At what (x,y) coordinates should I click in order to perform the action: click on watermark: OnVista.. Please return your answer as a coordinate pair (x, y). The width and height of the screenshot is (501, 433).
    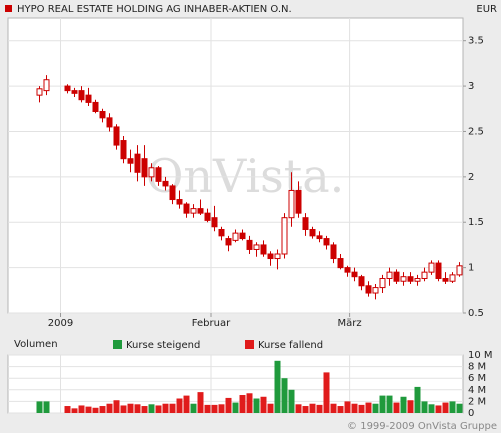
    Looking at the image, I should click on (245, 176).